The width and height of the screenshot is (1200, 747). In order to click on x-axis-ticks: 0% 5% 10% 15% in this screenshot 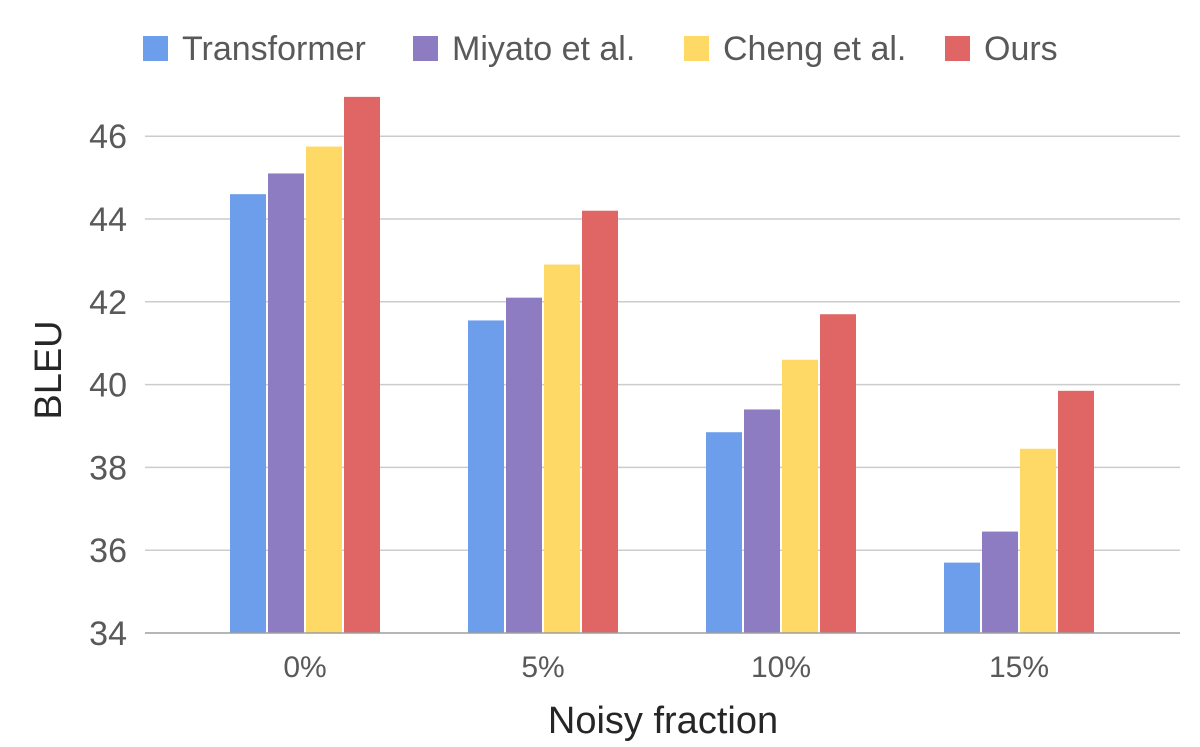, I will do `click(666, 667)`.